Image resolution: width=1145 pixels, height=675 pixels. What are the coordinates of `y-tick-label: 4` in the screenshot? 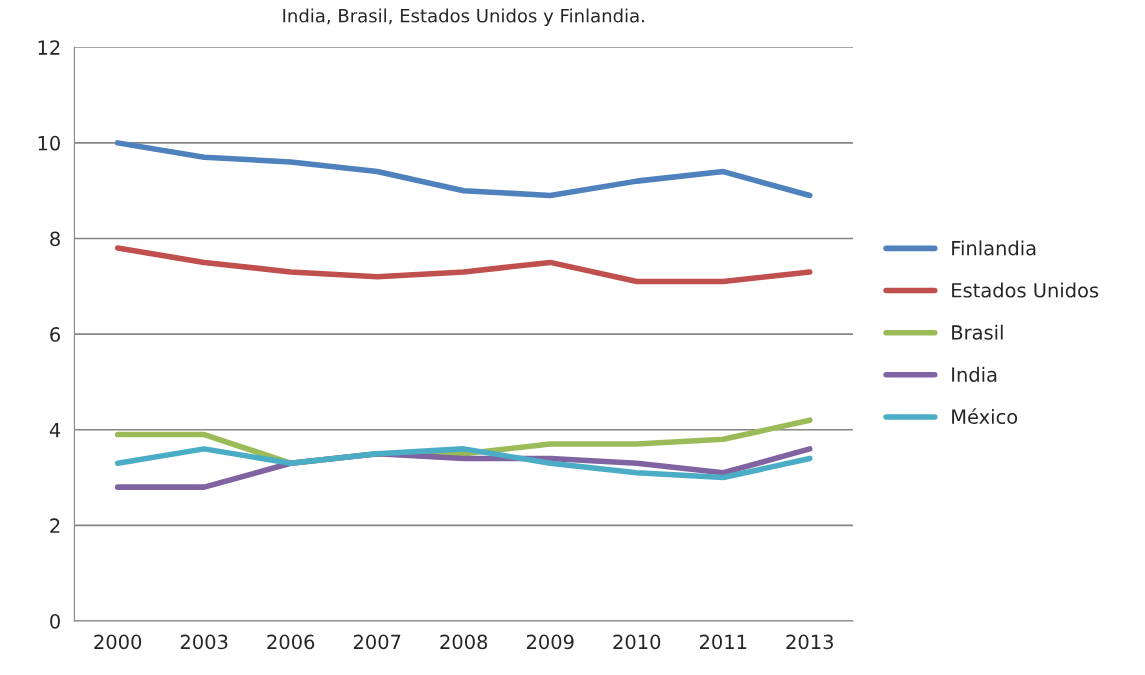 It's located at (55, 430).